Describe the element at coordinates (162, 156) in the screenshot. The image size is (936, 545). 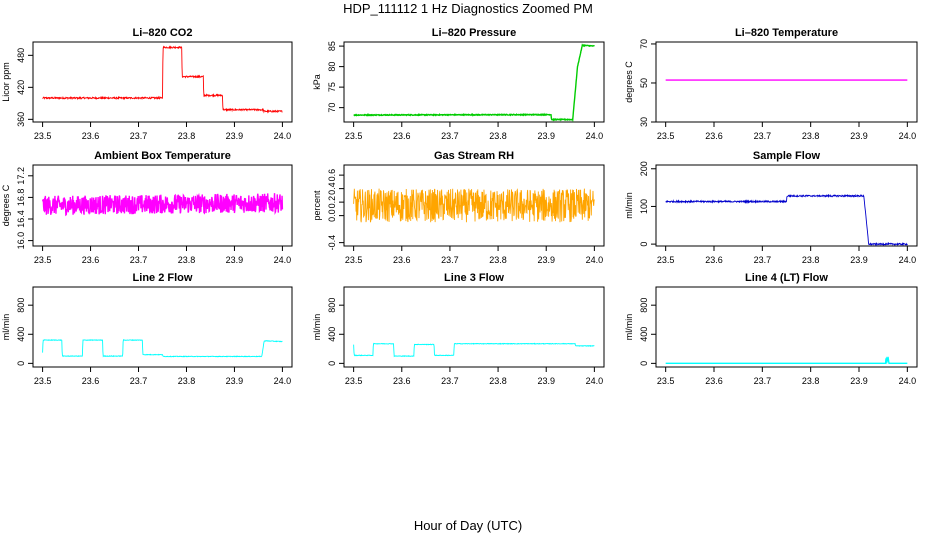
I see `chart-title: Ambient Box Temperature` at that location.